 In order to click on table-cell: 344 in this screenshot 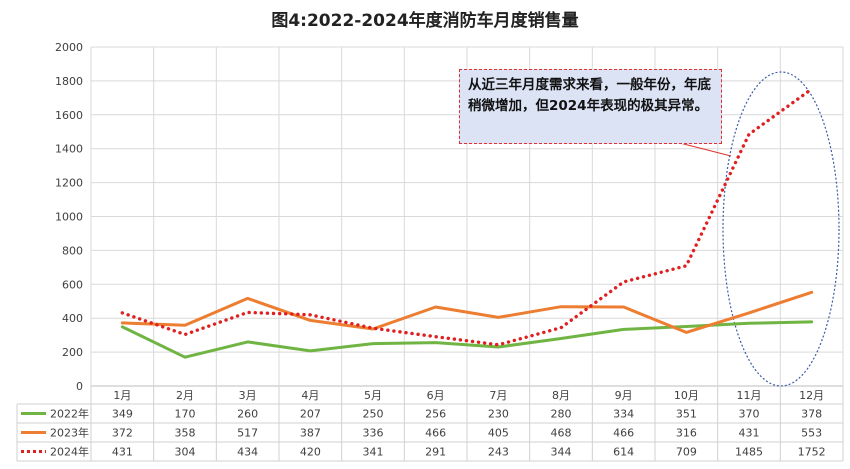, I will do `click(561, 452)`.